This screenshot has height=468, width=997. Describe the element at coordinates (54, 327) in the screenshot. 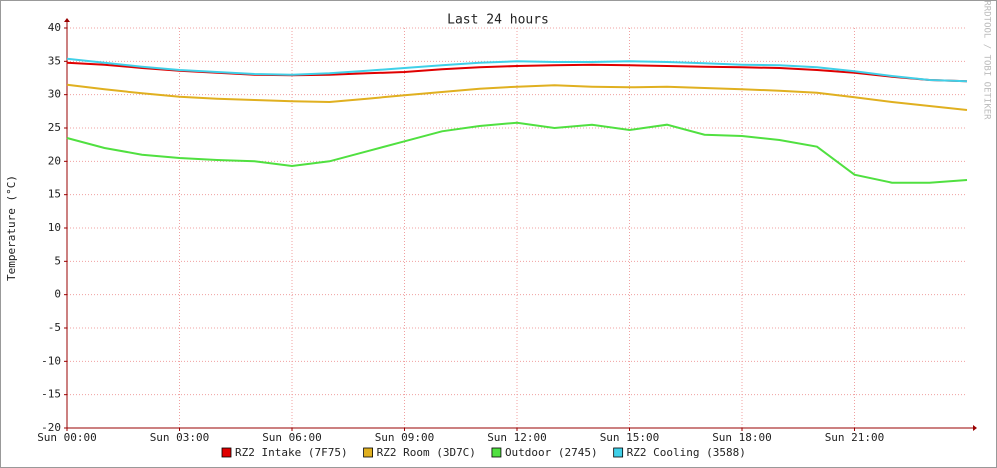

I see `y-tick-label: -5` at that location.